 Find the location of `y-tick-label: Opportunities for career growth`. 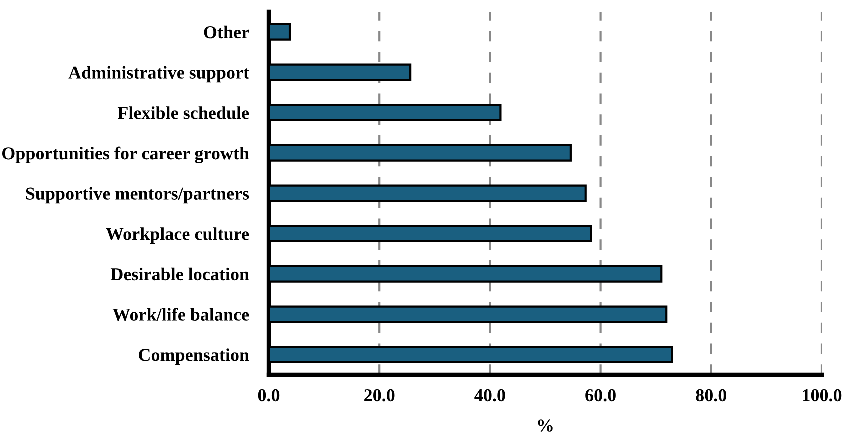

y-tick-label: Opportunities for career growth is located at coordinates (126, 155).